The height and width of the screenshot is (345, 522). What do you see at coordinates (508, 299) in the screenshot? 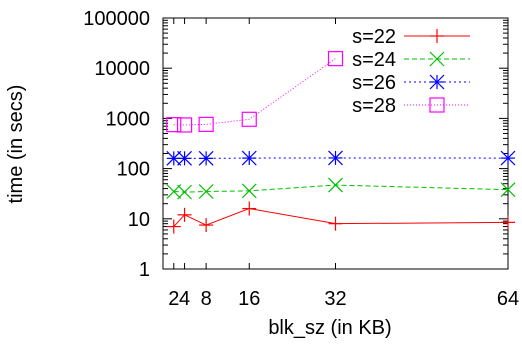
I see `x-tick-label: 64` at bounding box center [508, 299].